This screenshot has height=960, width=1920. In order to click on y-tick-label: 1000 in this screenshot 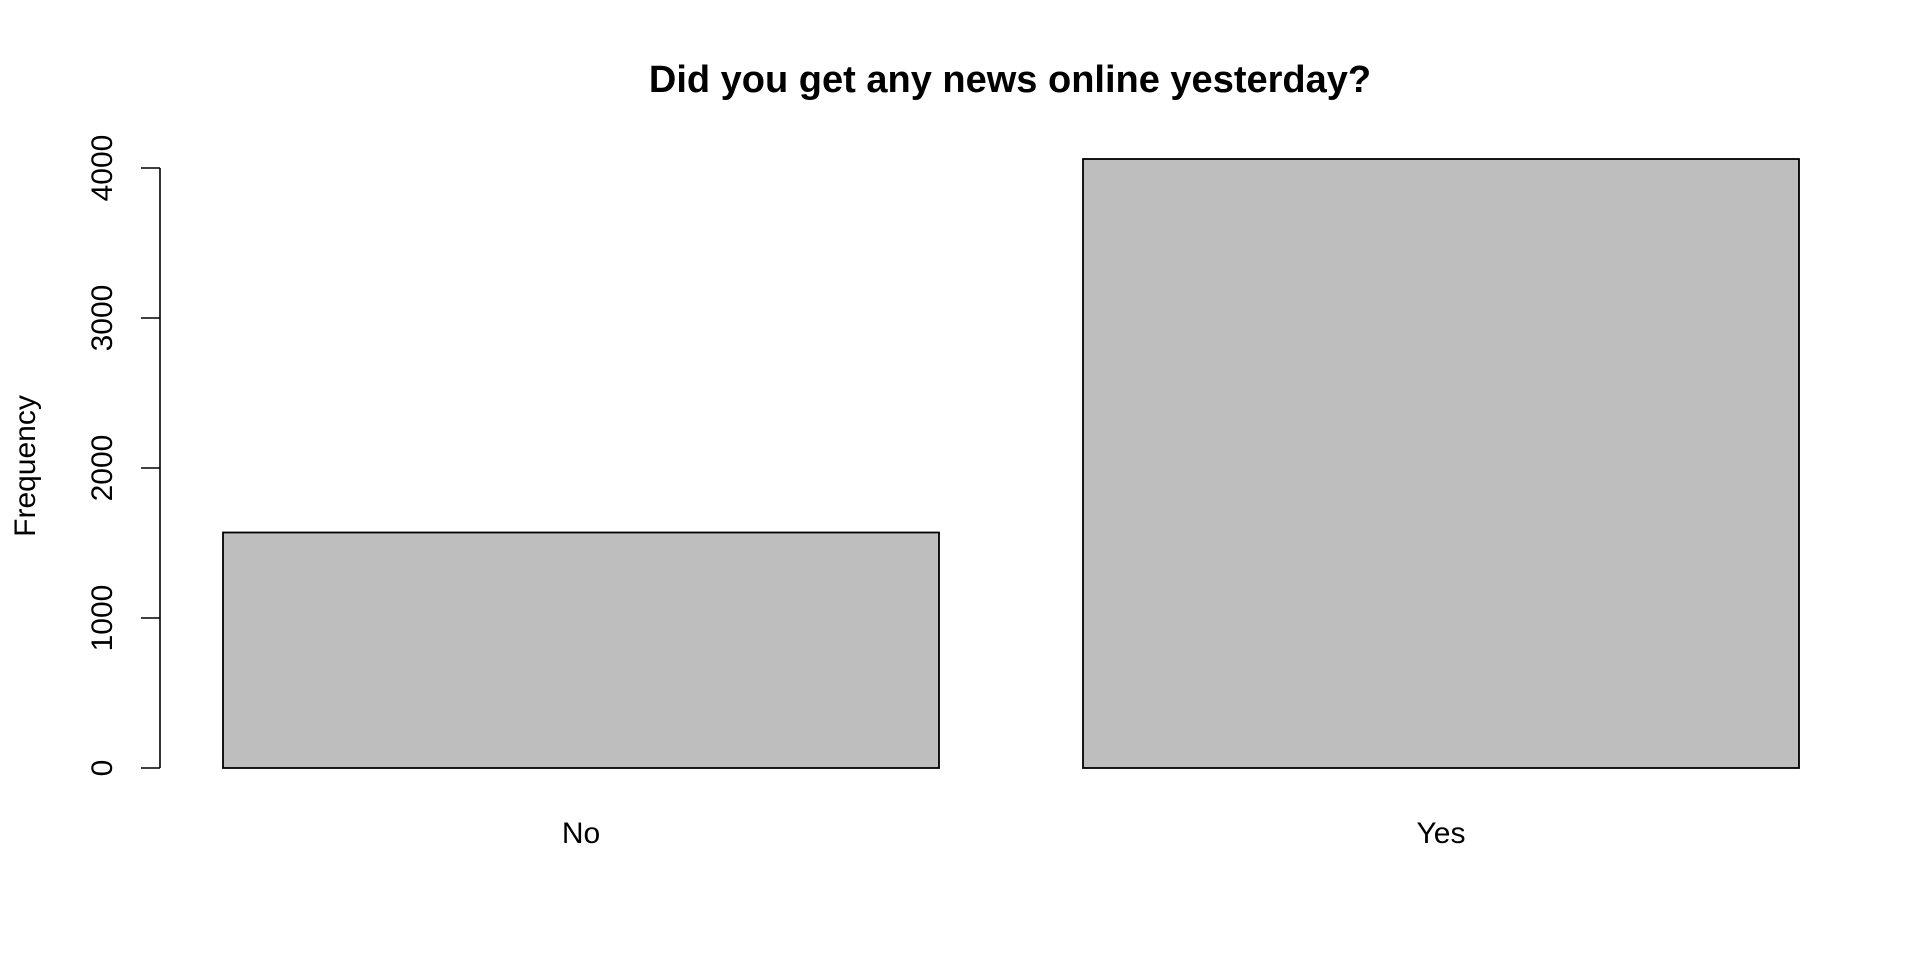, I will do `click(102, 618)`.